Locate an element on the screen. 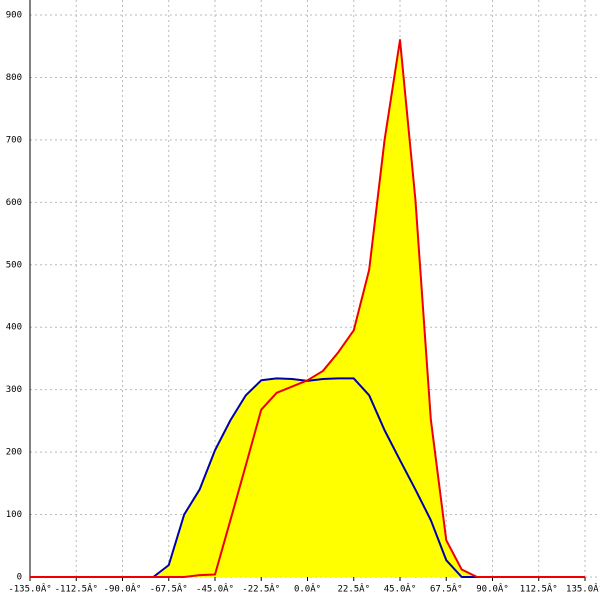 This screenshot has height=600, width=600. x-tick-label: 67.5Â° is located at coordinates (446, 589).